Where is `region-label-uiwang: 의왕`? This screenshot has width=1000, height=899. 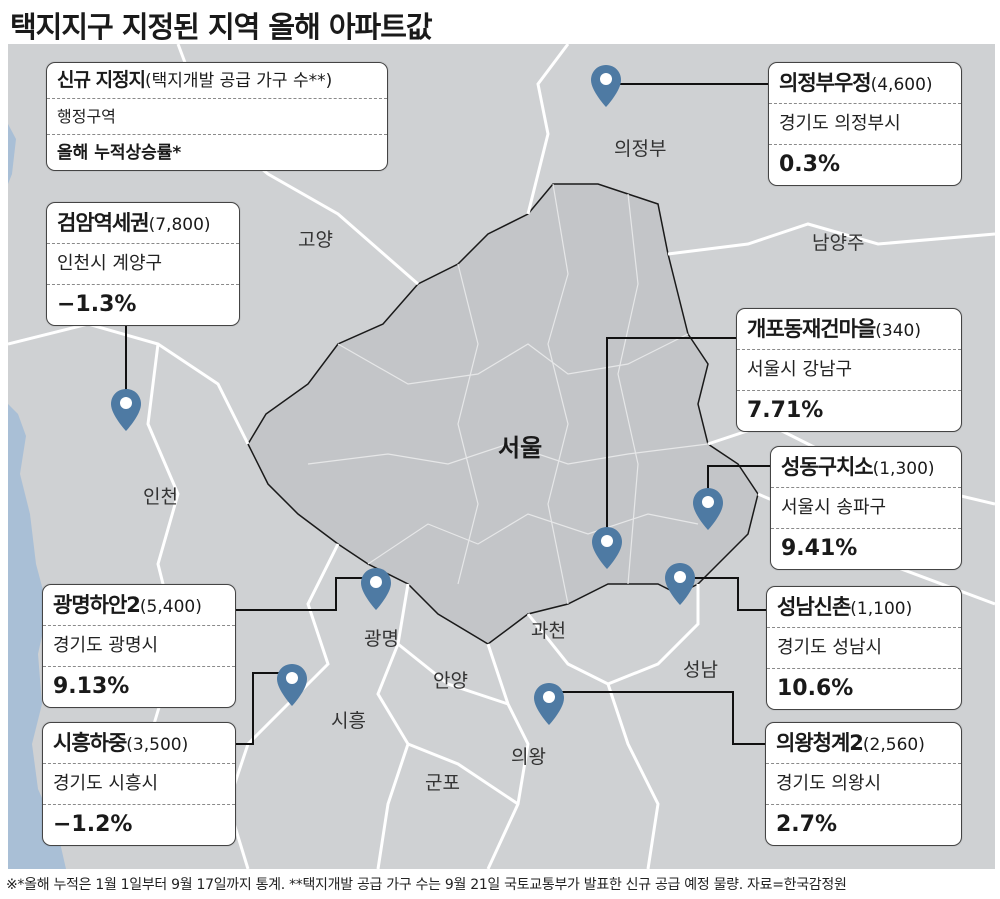
region-label-uiwang: 의왕 is located at coordinates (528, 757).